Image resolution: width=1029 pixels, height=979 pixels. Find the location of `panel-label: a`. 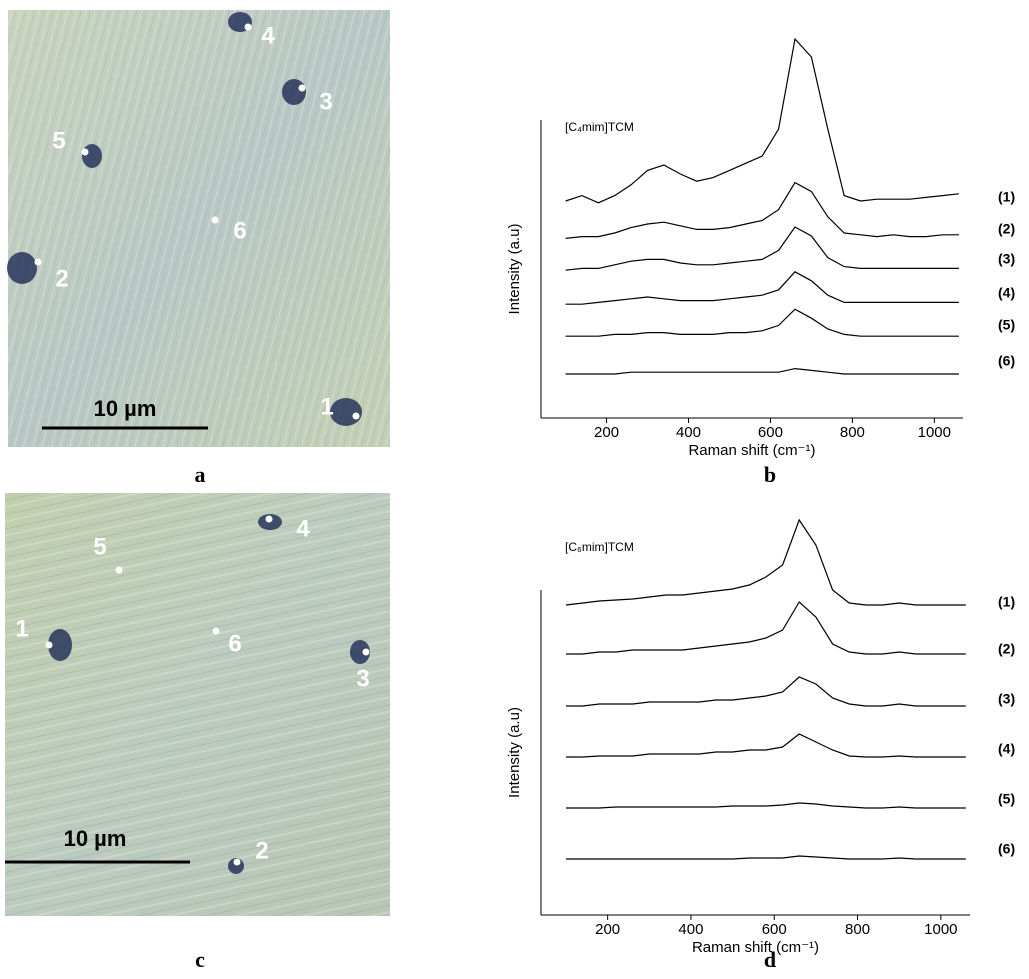

panel-label: a is located at coordinates (200, 474).